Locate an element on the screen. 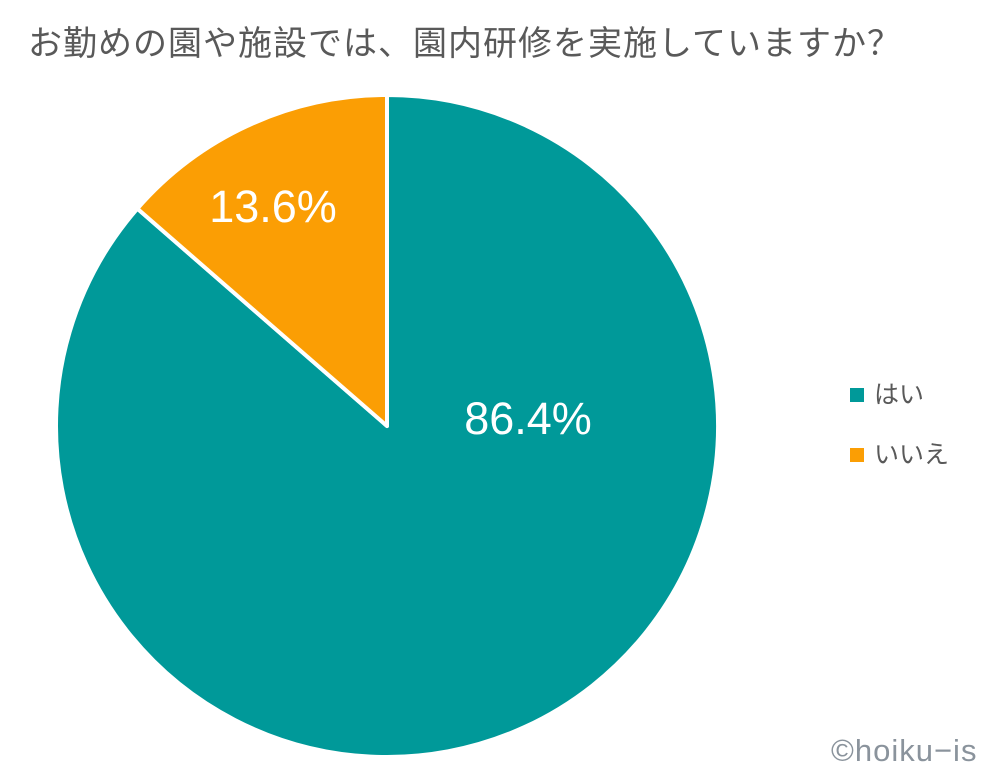  legend-item-yes: はい is located at coordinates (899, 395).